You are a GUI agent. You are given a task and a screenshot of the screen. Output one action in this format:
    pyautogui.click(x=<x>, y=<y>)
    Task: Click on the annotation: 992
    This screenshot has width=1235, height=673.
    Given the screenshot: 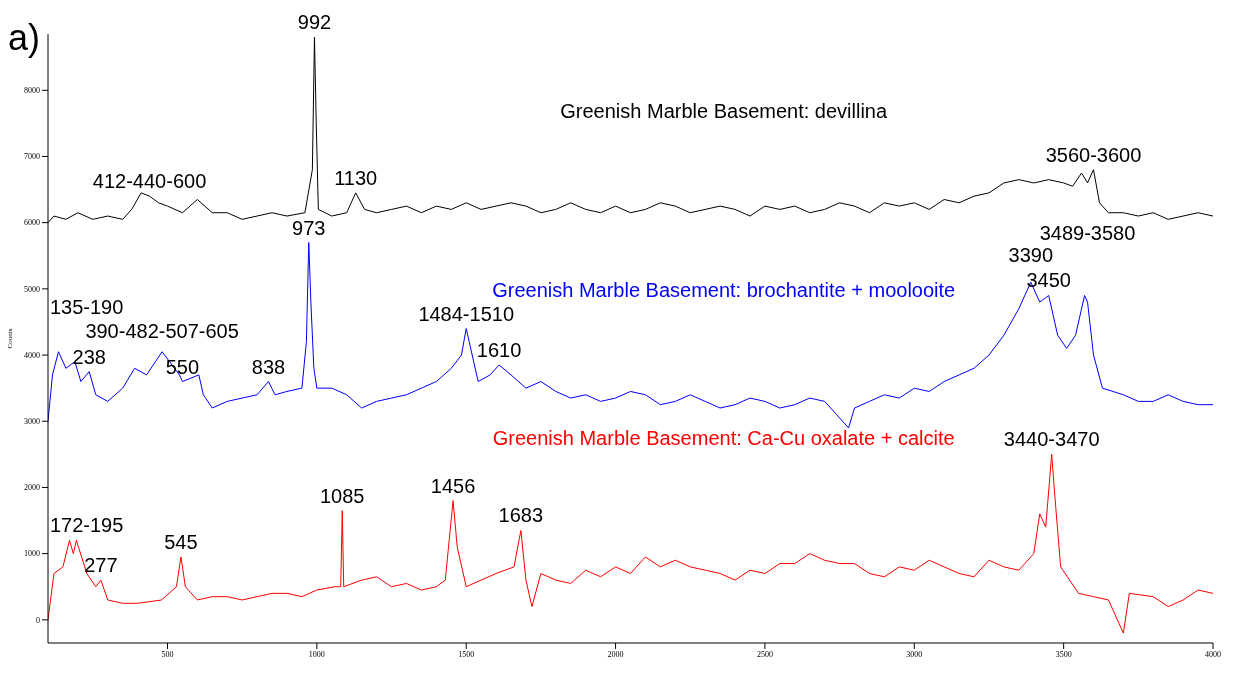 What is the action you would take?
    pyautogui.click(x=314, y=22)
    